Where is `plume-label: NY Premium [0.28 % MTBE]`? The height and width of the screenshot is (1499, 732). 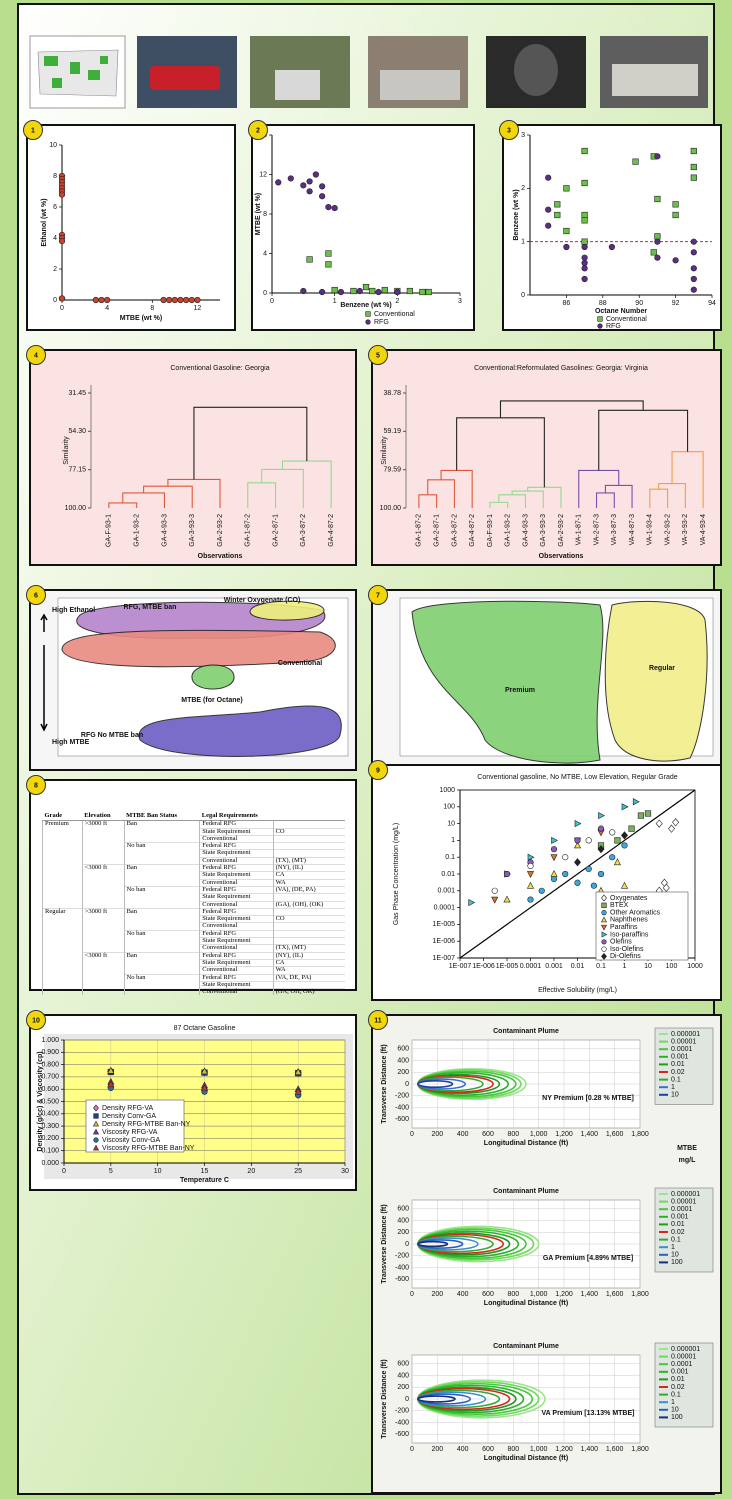 plume-label: NY Premium [0.28 % MTBE] is located at coordinates (588, 1098).